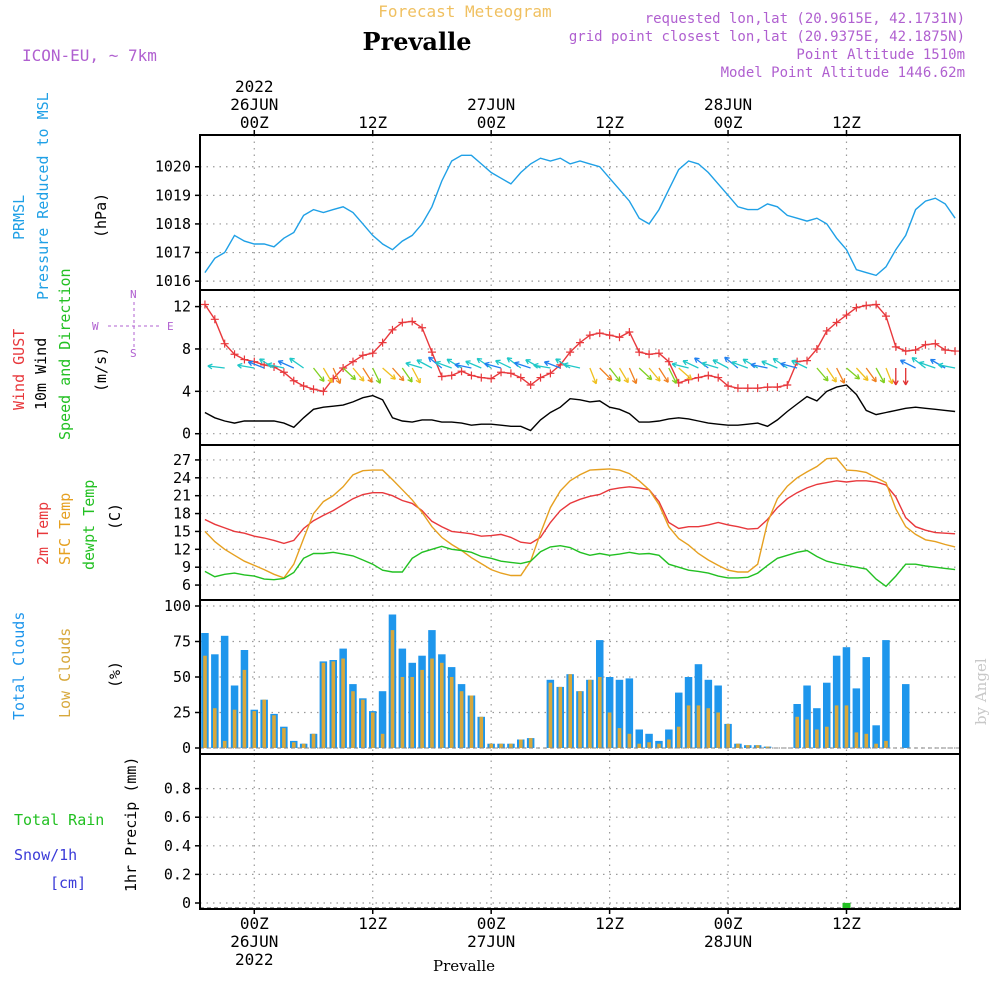 The height and width of the screenshot is (1005, 1000). I want to click on series-line-sfc-temp, so click(580, 518).